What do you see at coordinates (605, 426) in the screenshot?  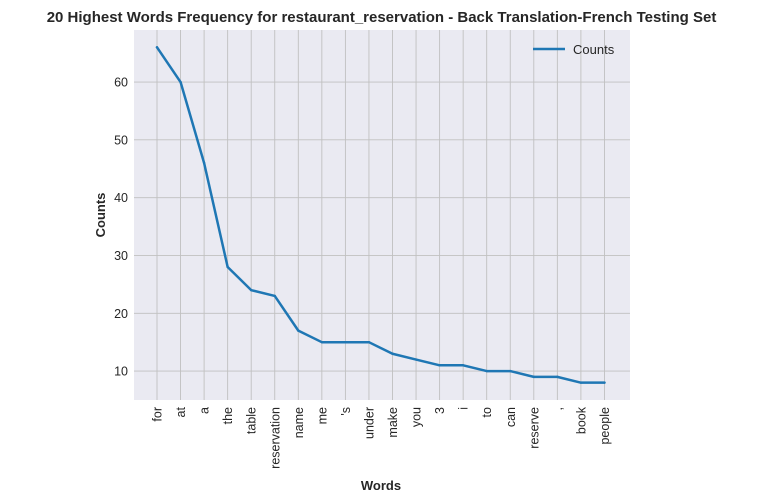 I see `x-tick-label: people` at bounding box center [605, 426].